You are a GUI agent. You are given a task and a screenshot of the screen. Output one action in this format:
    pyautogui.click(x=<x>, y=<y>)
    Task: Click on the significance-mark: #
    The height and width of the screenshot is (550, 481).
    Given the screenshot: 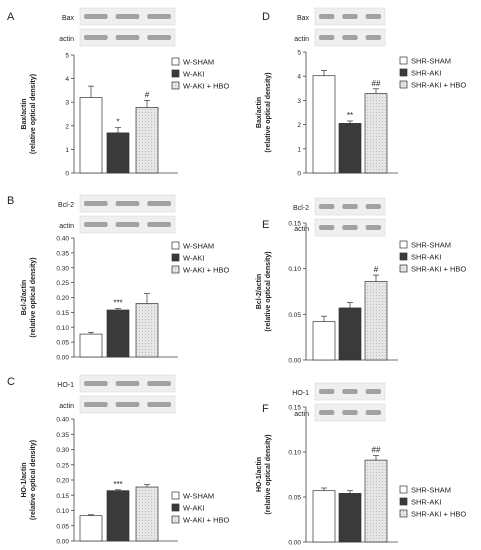 What is the action you would take?
    pyautogui.click(x=376, y=269)
    